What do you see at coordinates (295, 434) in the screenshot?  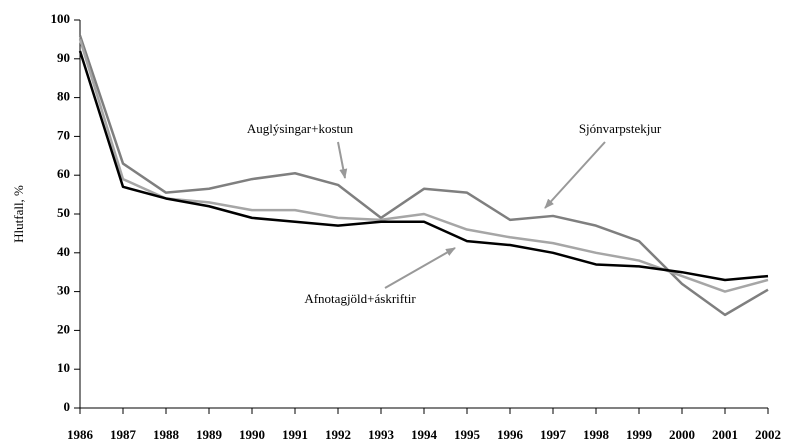 I see `x-tick-label: 1991` at bounding box center [295, 434].